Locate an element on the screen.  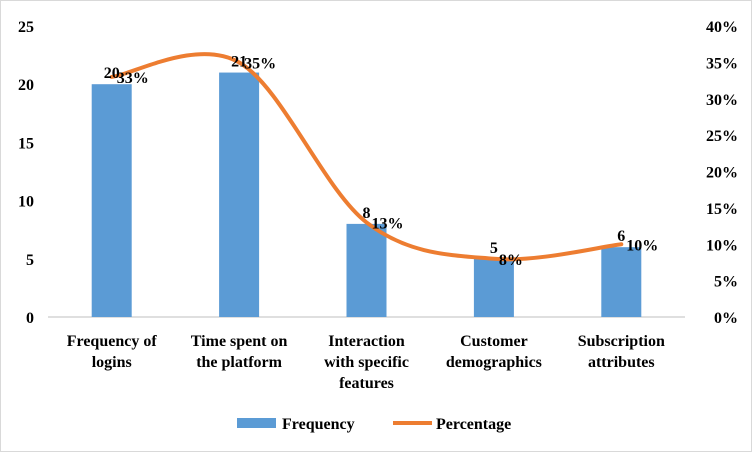
y-left-tick-label: 0 is located at coordinates (30, 318).